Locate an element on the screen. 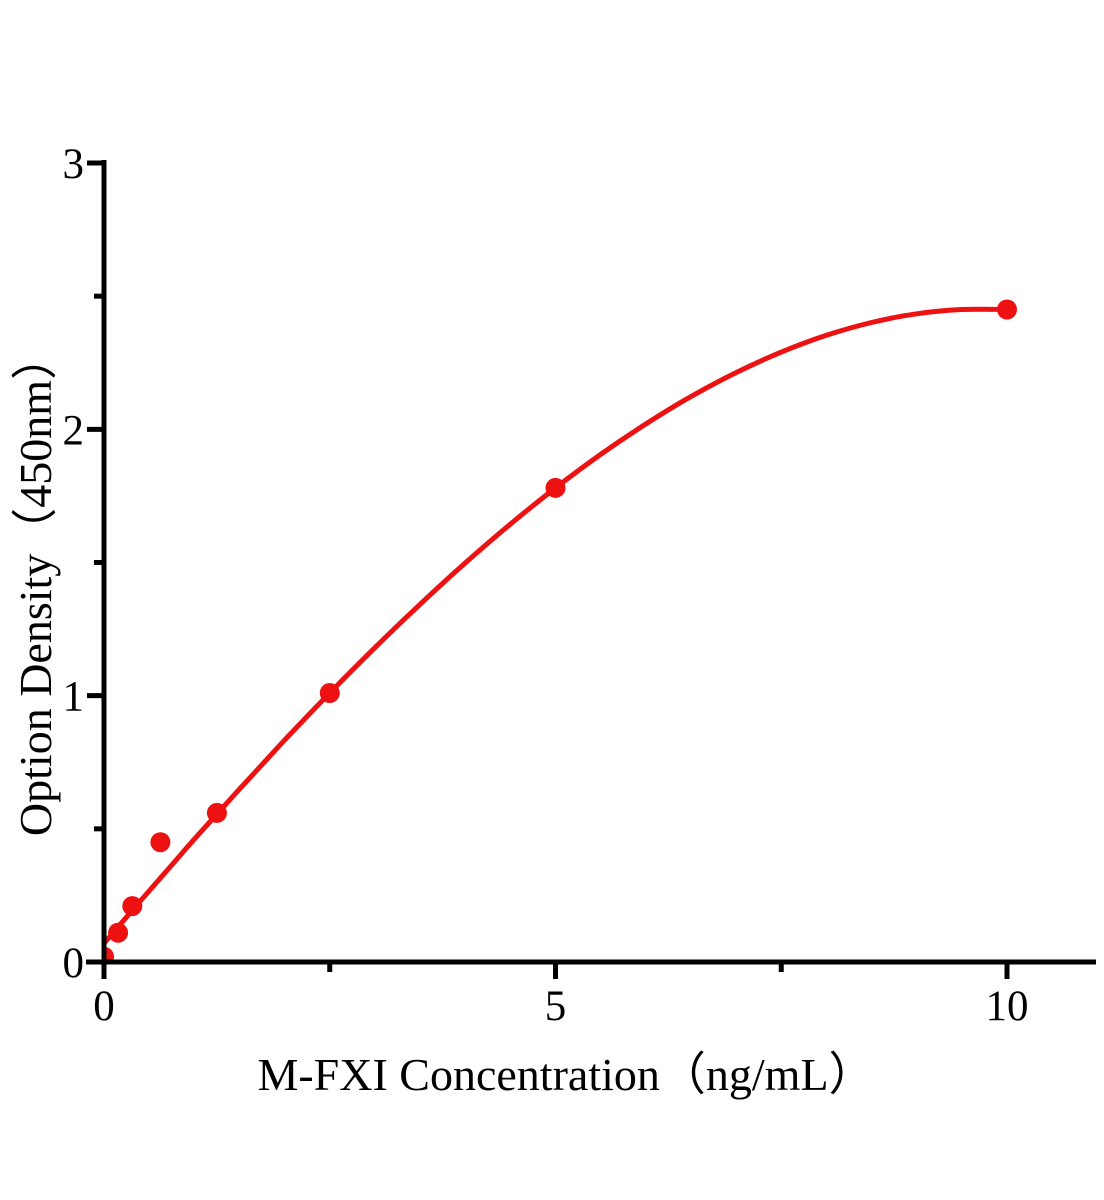 This screenshot has width=1104, height=1200. plot-clip-bottom is located at coordinates (552, 984).